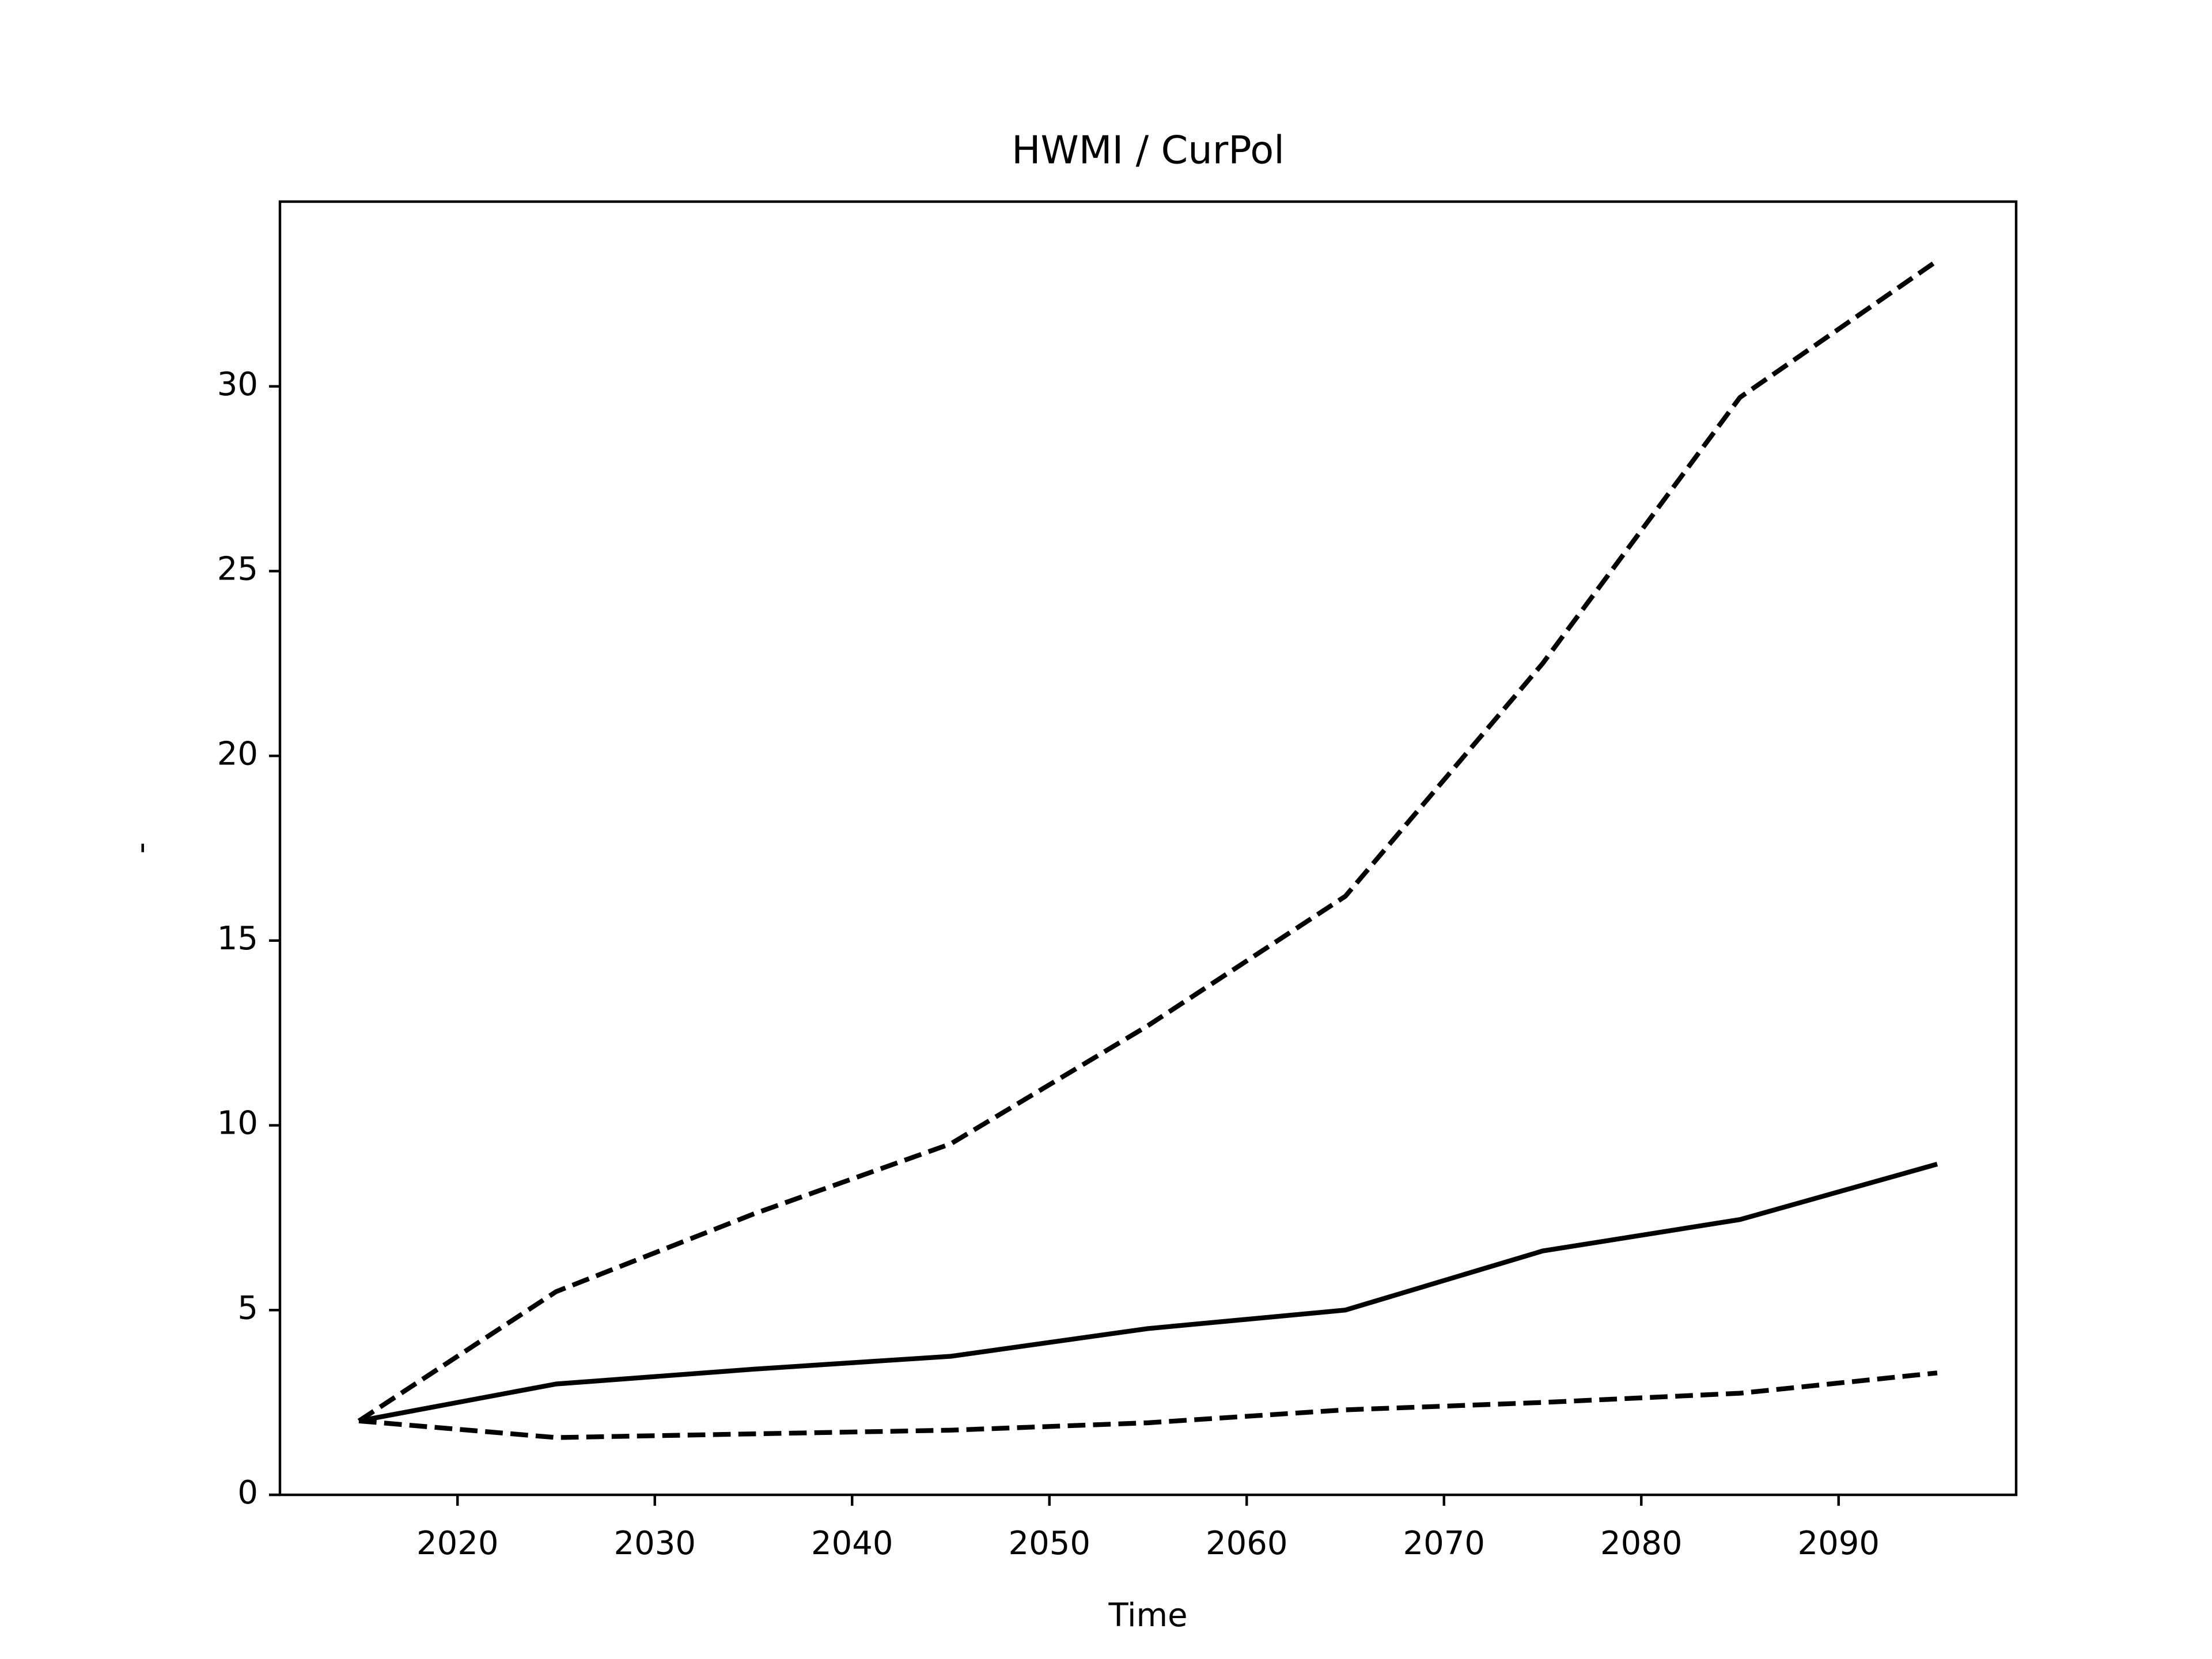 This screenshot has height=1659, width=2212. I want to click on x-tick-label: 2020, so click(457, 1543).